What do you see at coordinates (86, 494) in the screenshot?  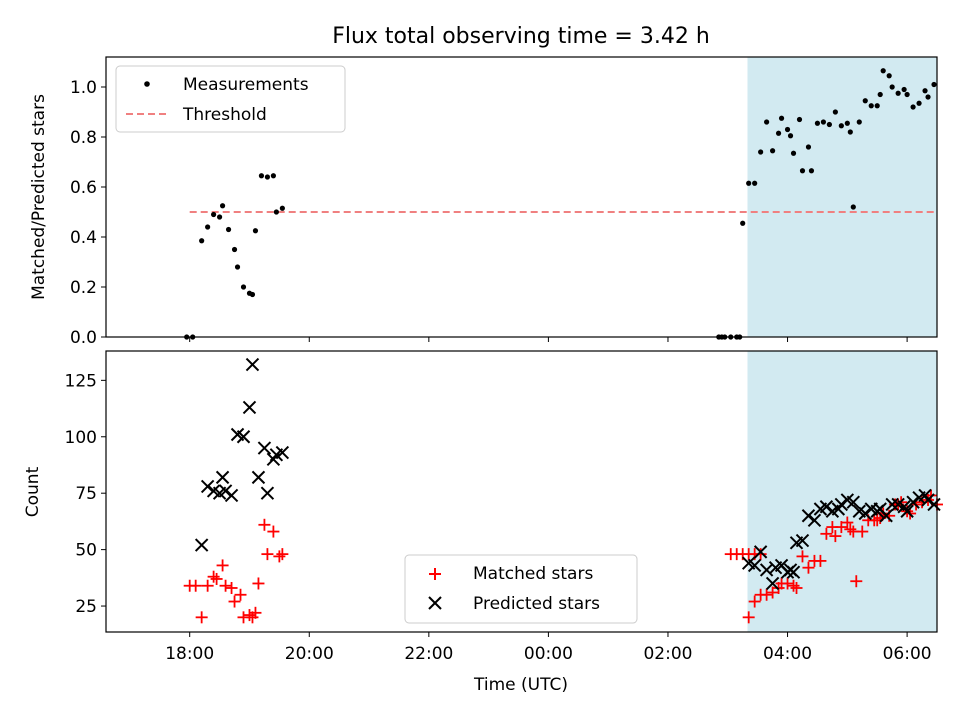 I see `bottom-y-tick-label: 75` at bounding box center [86, 494].